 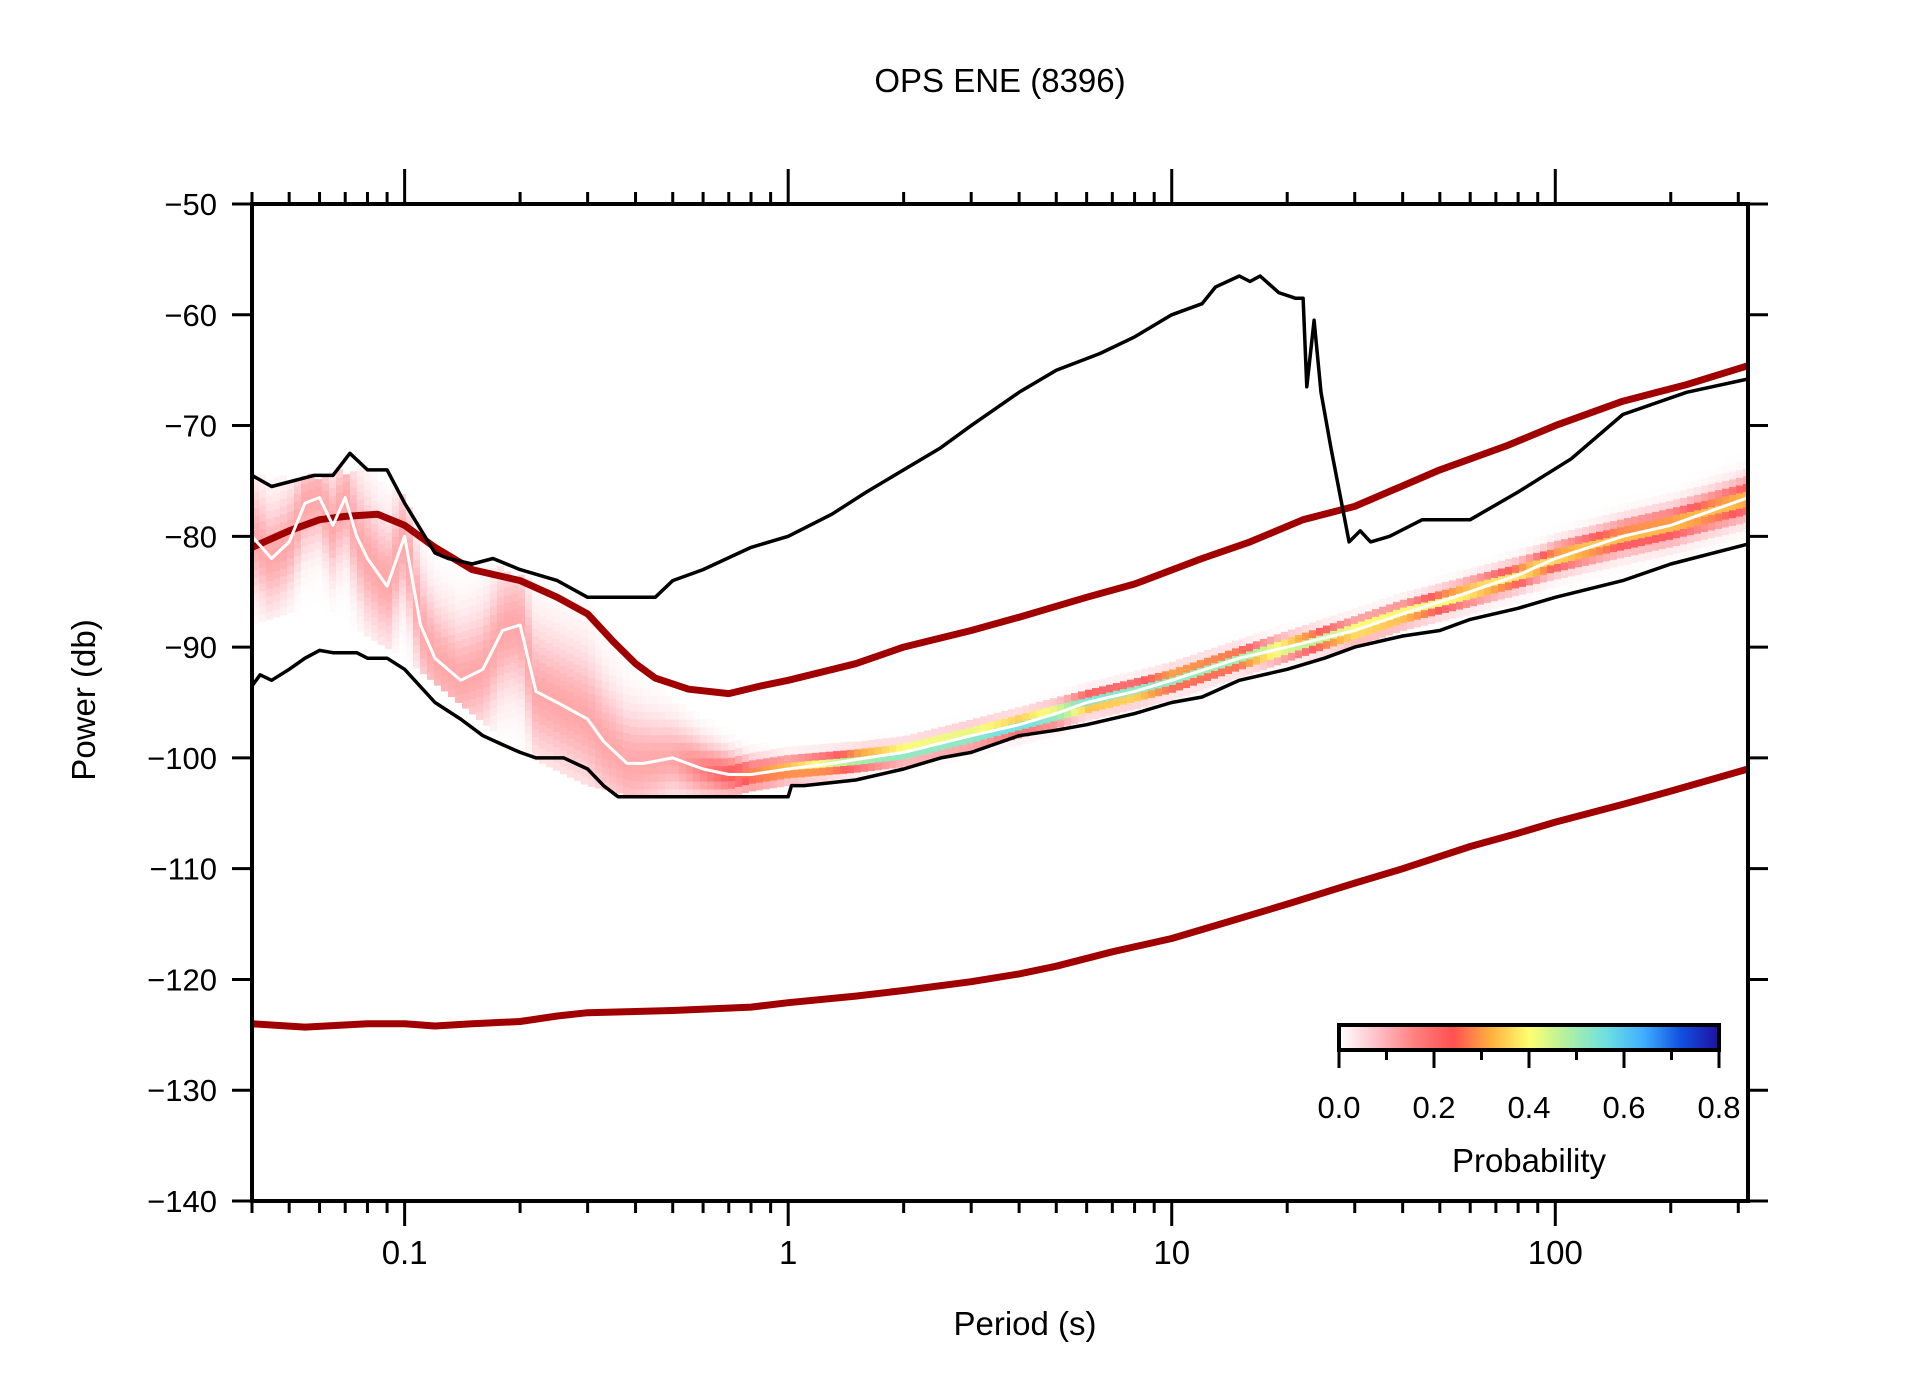 I want to click on y-tick-label: −70, so click(x=190, y=426).